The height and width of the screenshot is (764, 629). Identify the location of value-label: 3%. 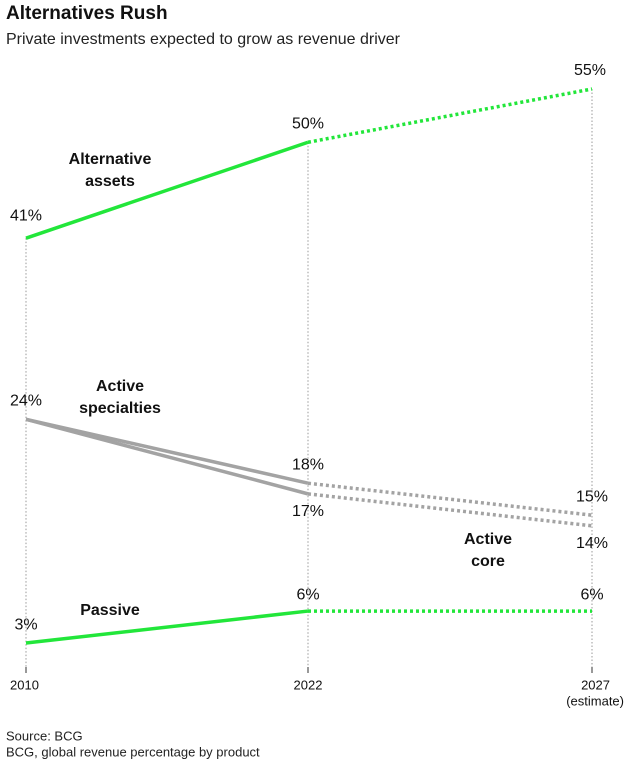
(25, 624).